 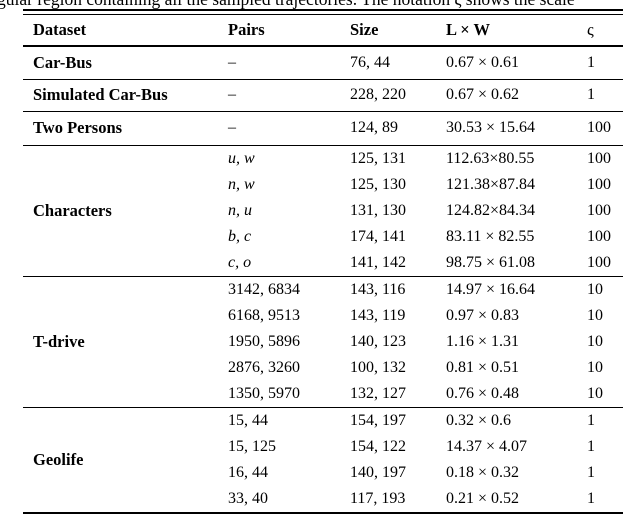 I want to click on table-row: 3142, 6834 143, 116 14.97 × 16.64 10, so click(x=425, y=290).